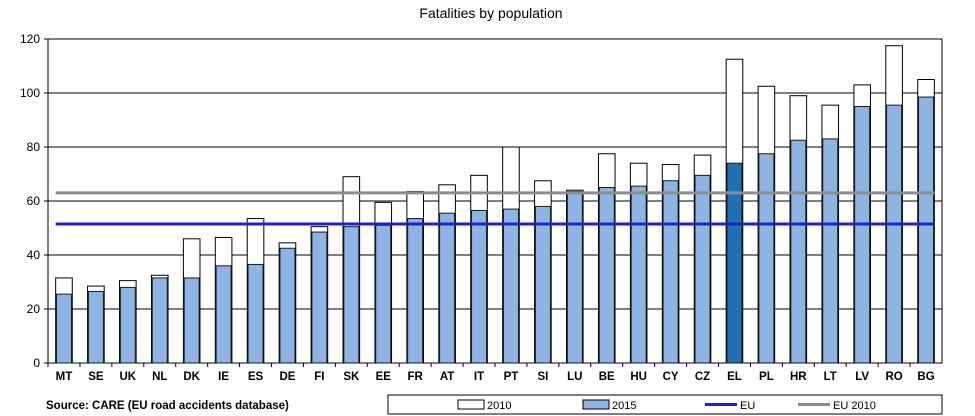  Describe the element at coordinates (128, 377) in the screenshot. I see `x-tick-label: UK` at that location.